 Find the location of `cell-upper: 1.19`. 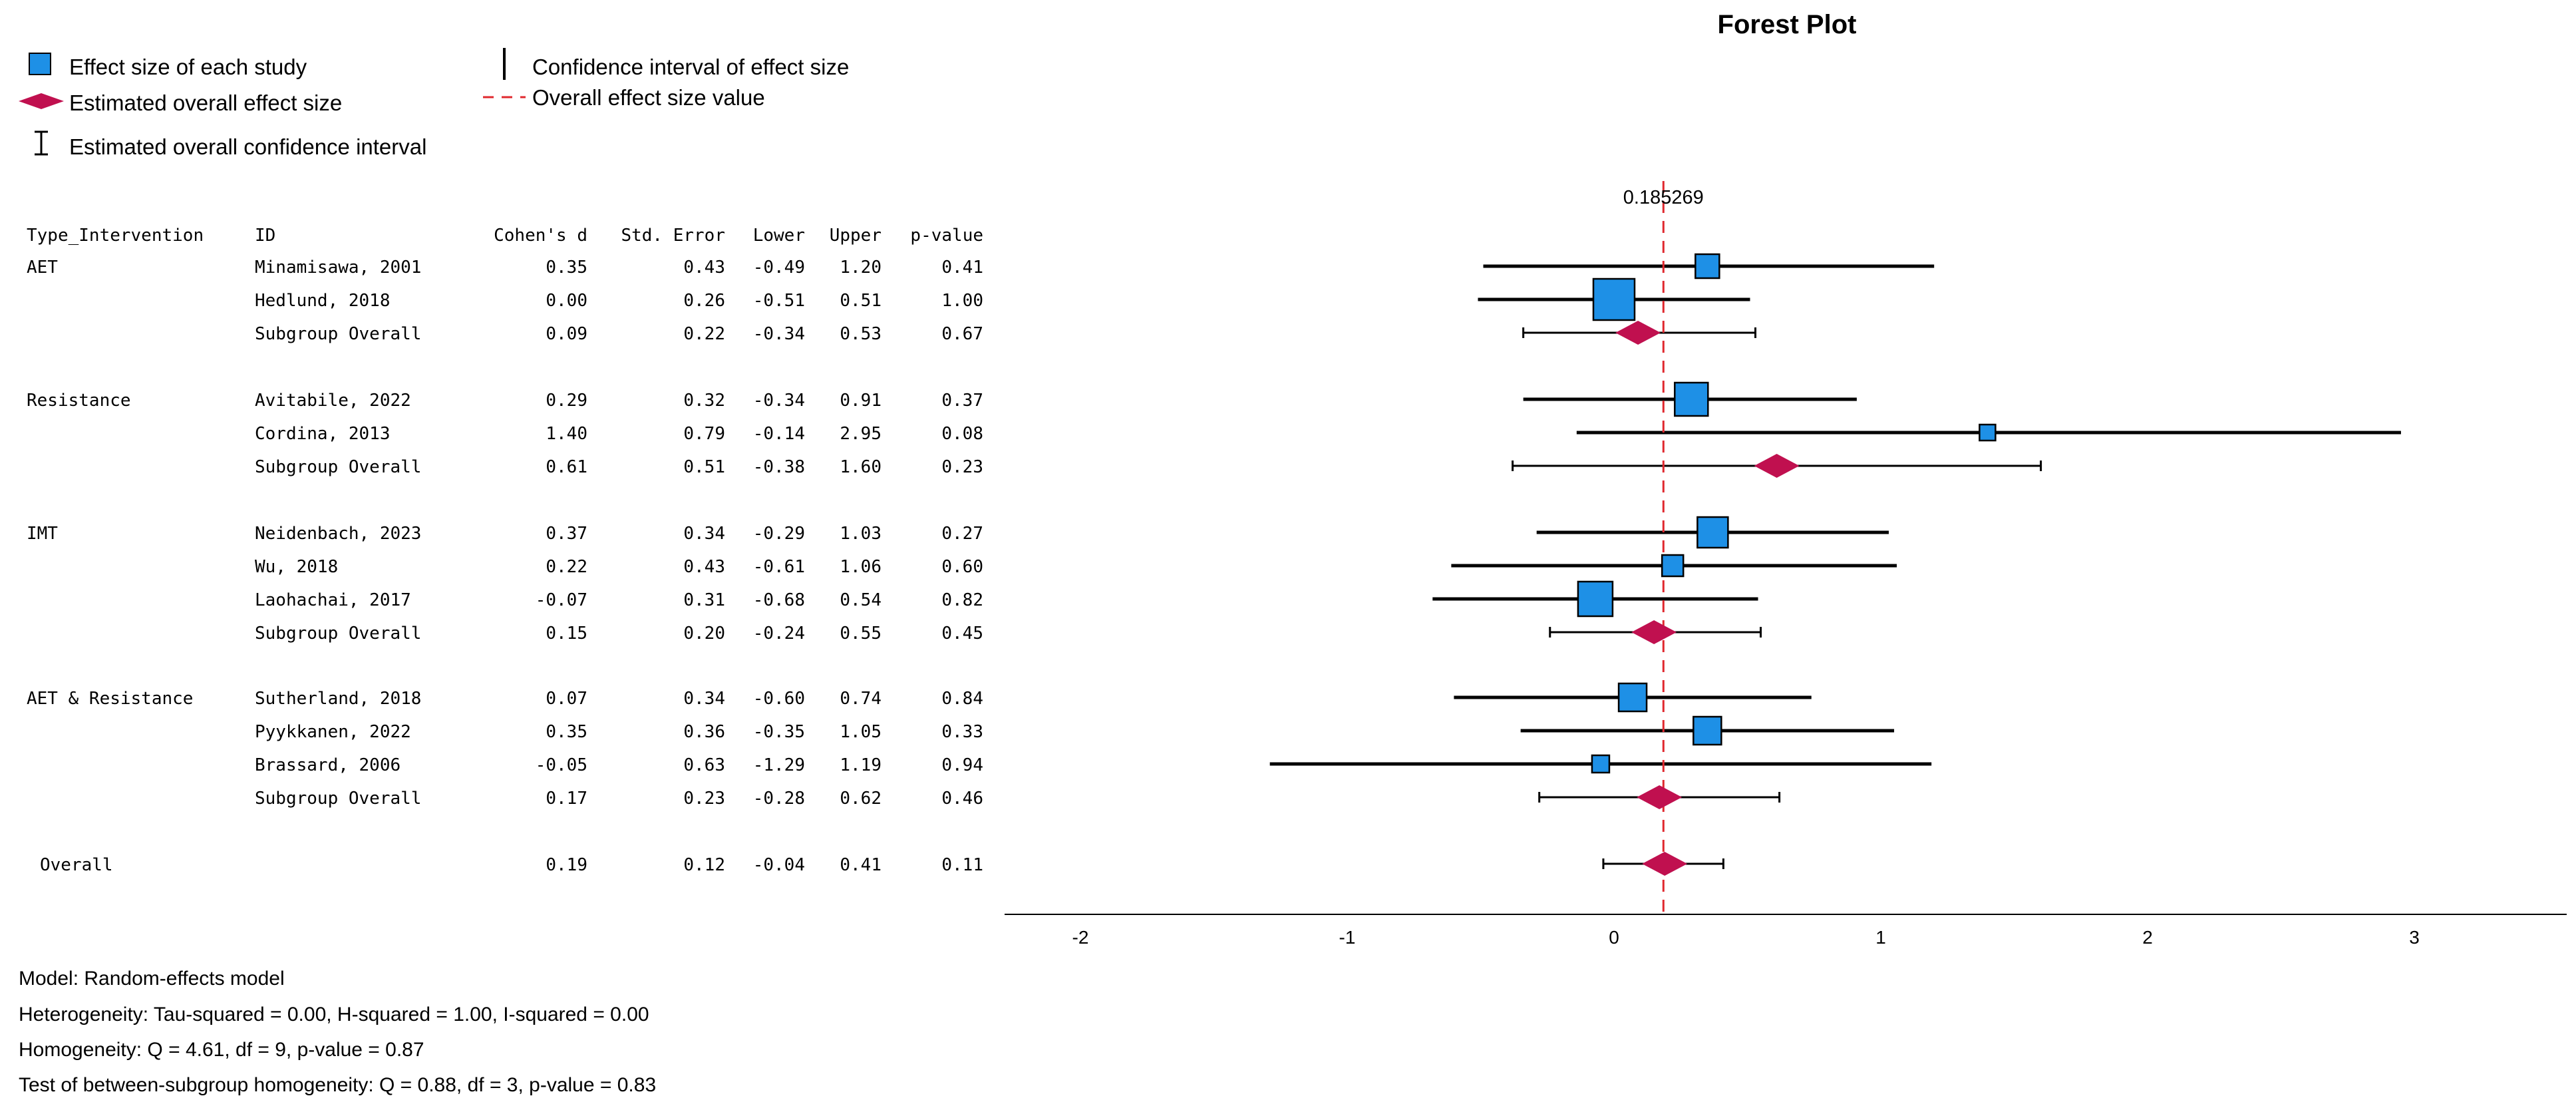

cell-upper: 1.19 is located at coordinates (861, 765).